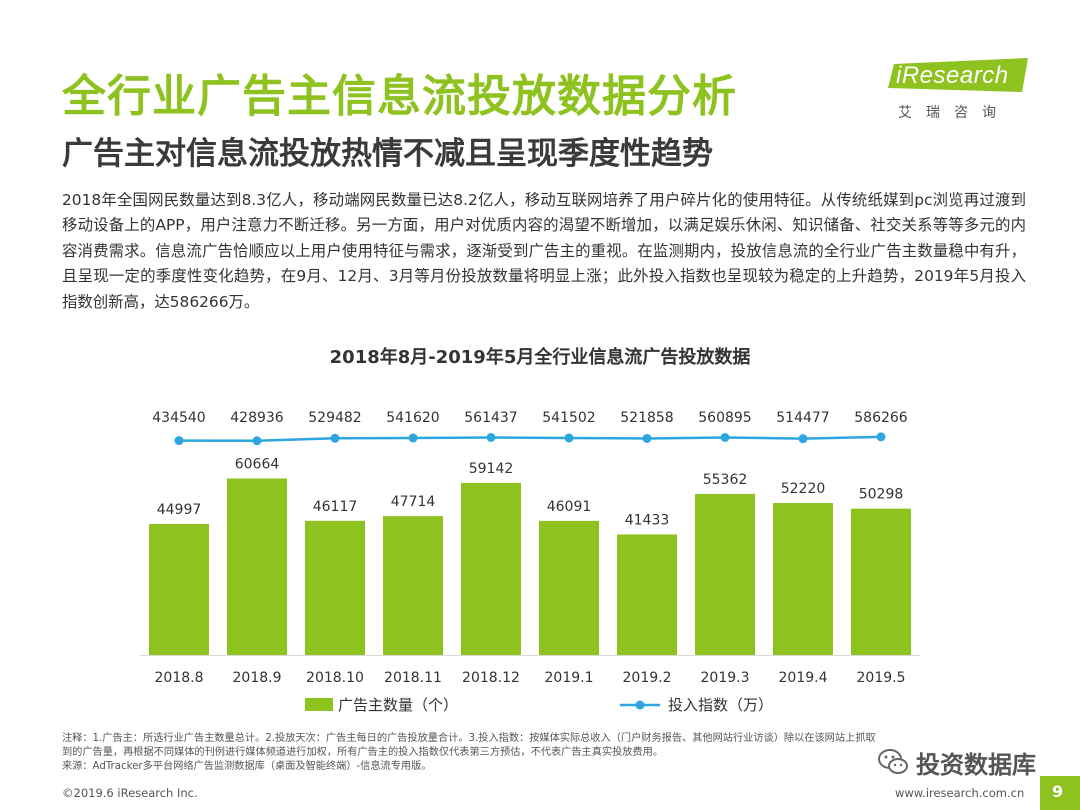 This screenshot has height=810, width=1080. Describe the element at coordinates (881, 418) in the screenshot. I see `index-value-label: 586266` at that location.